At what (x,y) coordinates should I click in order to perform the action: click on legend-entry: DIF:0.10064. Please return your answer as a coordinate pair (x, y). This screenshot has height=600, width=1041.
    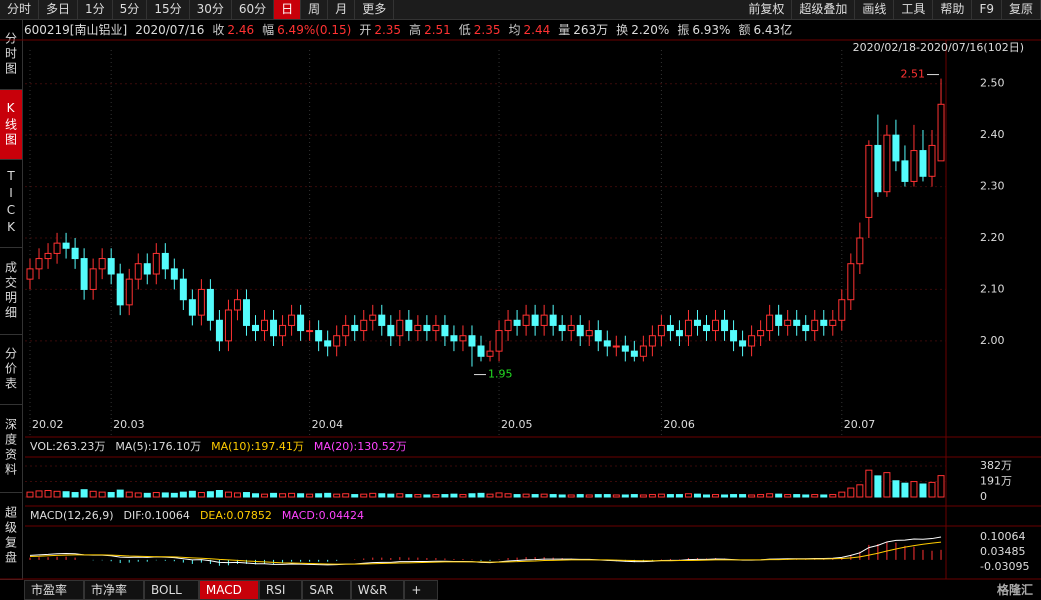
    Looking at the image, I should click on (157, 515).